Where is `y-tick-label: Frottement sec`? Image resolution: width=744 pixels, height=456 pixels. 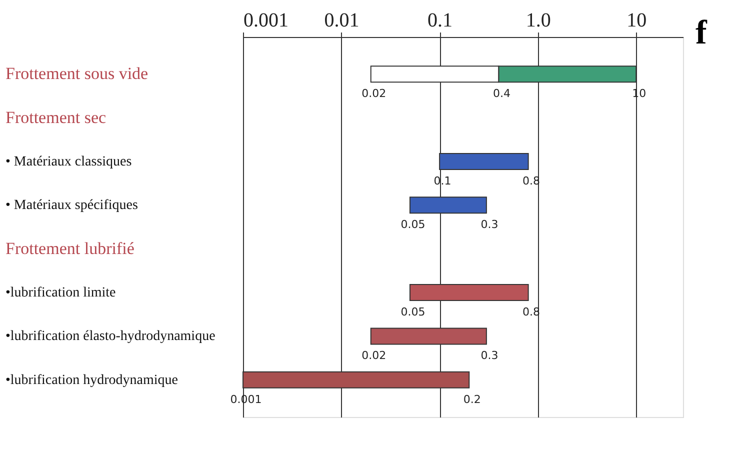 y-tick-label: Frottement sec is located at coordinates (56, 117).